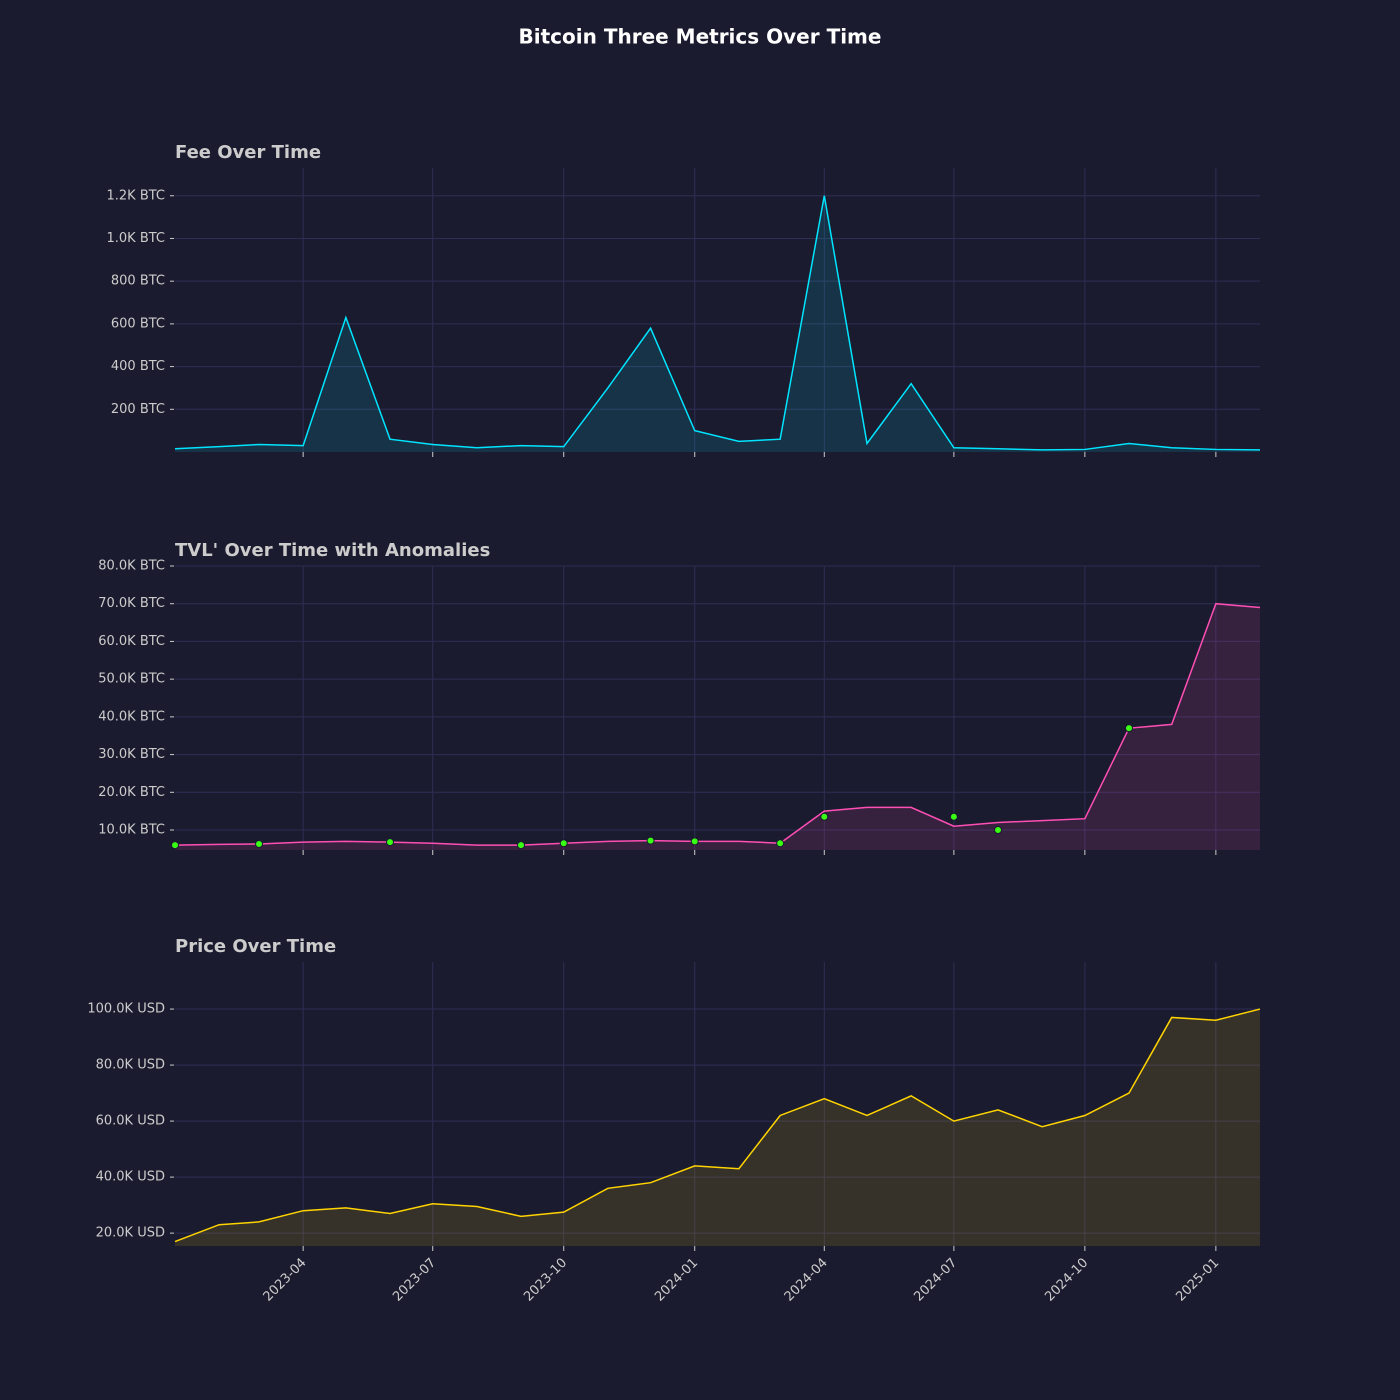 This screenshot has width=1400, height=1400. Describe the element at coordinates (700, 37) in the screenshot. I see `chart-title: Bitcoin Three Metrics Over Time` at that location.